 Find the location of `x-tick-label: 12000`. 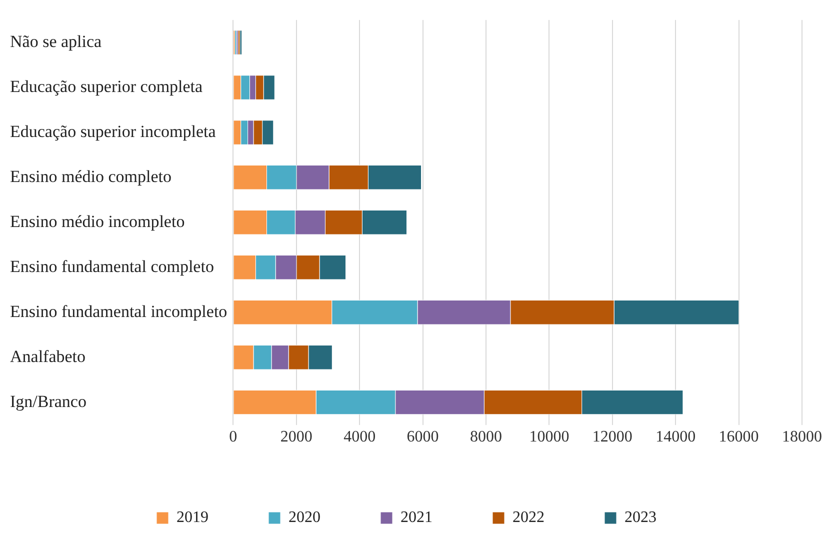

x-tick-label: 12000 is located at coordinates (612, 437).